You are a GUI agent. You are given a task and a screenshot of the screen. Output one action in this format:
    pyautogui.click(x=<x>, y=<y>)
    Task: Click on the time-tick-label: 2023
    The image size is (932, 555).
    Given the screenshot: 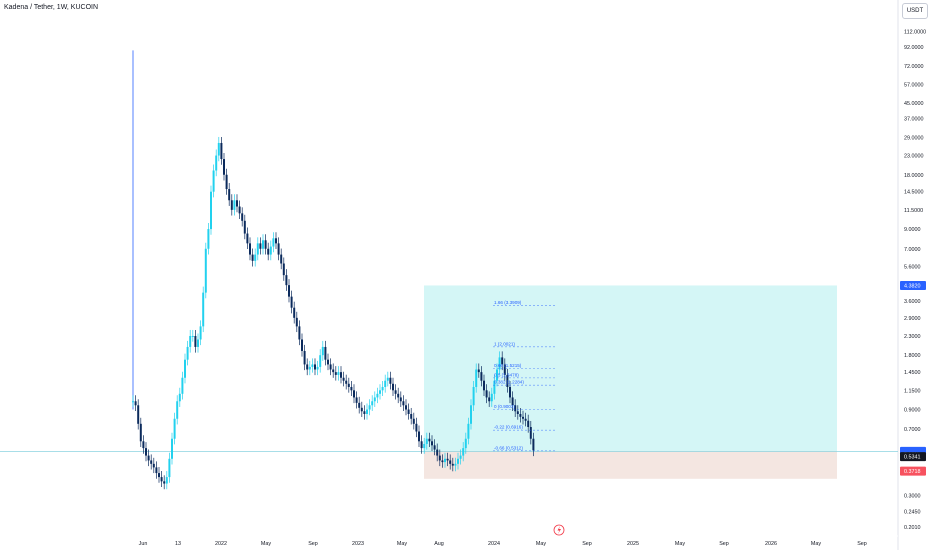 What is the action you would take?
    pyautogui.click(x=358, y=544)
    